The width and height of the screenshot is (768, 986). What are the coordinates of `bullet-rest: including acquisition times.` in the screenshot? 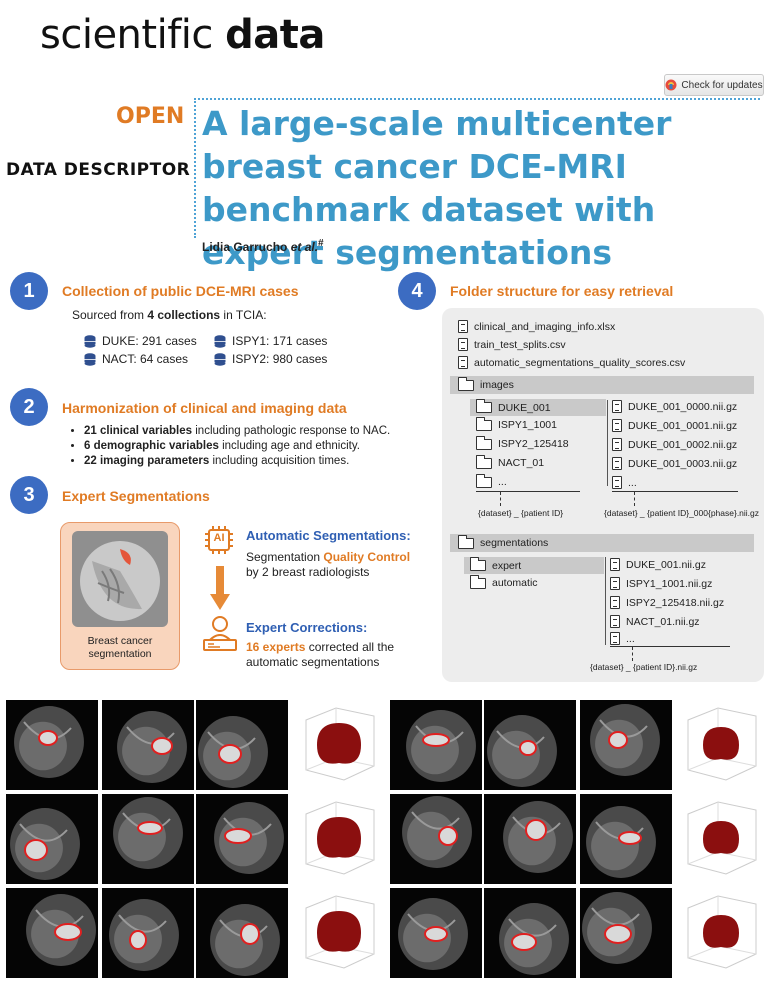 It's located at (279, 461).